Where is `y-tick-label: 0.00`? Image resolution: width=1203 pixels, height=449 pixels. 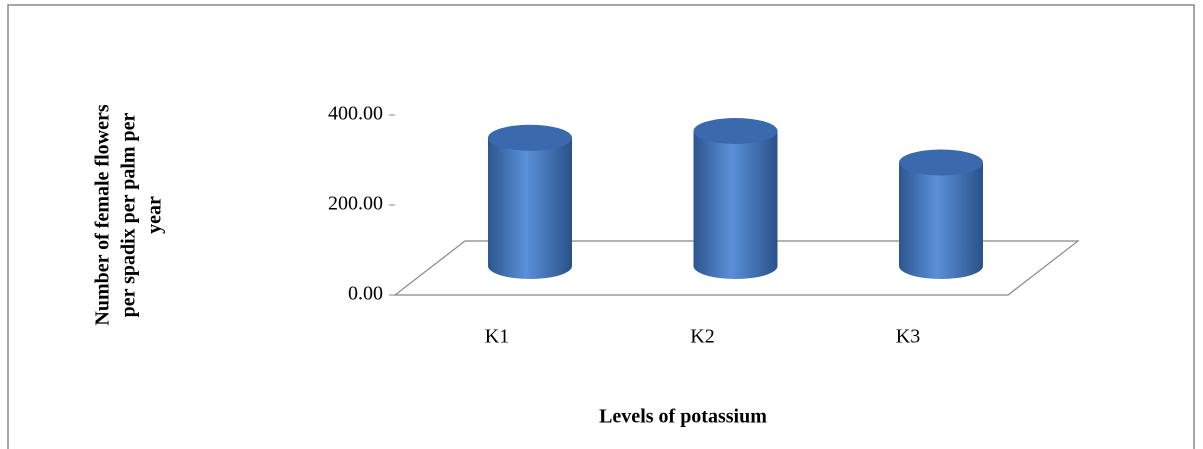
y-tick-label: 0.00 is located at coordinates (365, 294).